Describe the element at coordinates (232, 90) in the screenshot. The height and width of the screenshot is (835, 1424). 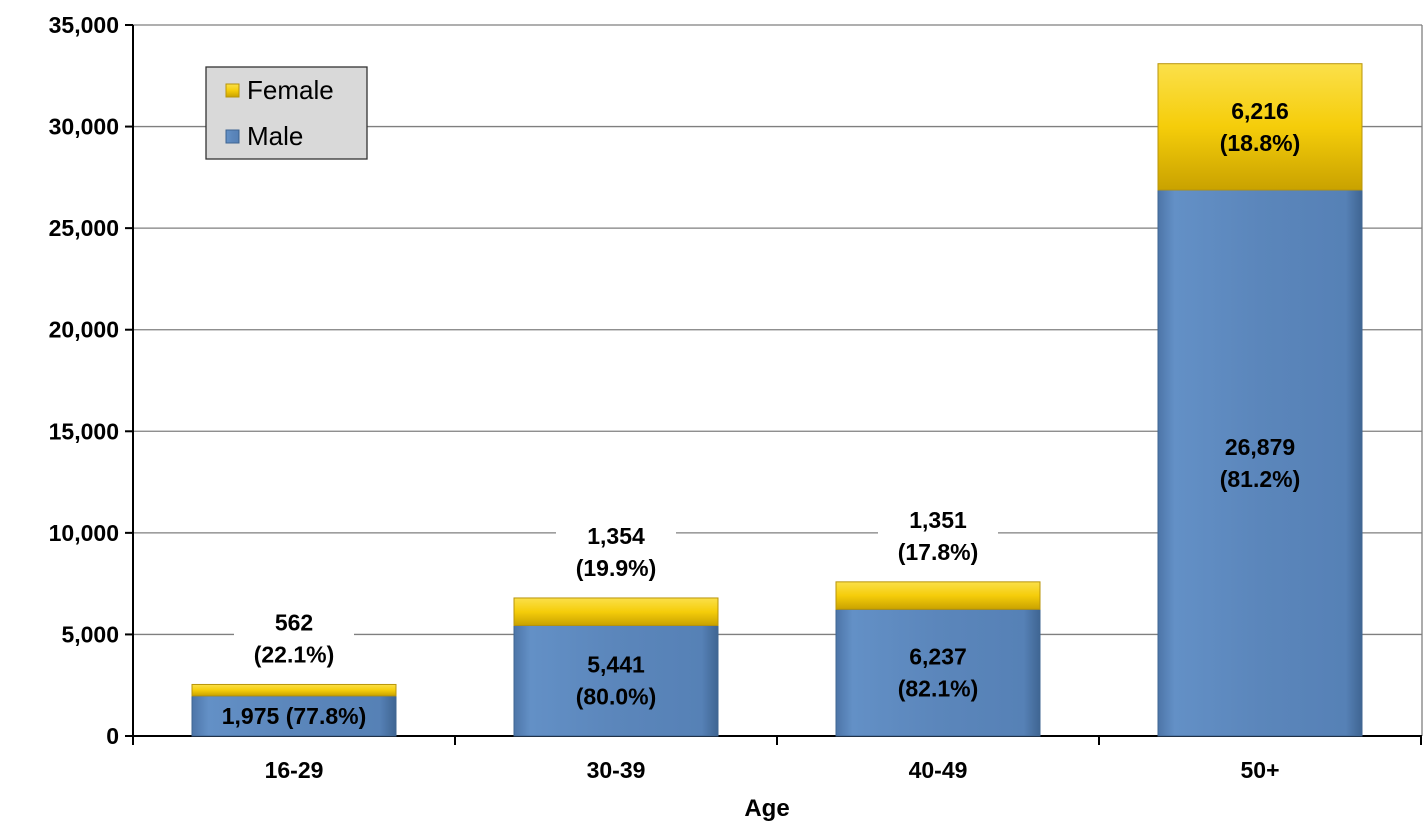
I see `legend-swatch-female` at that location.